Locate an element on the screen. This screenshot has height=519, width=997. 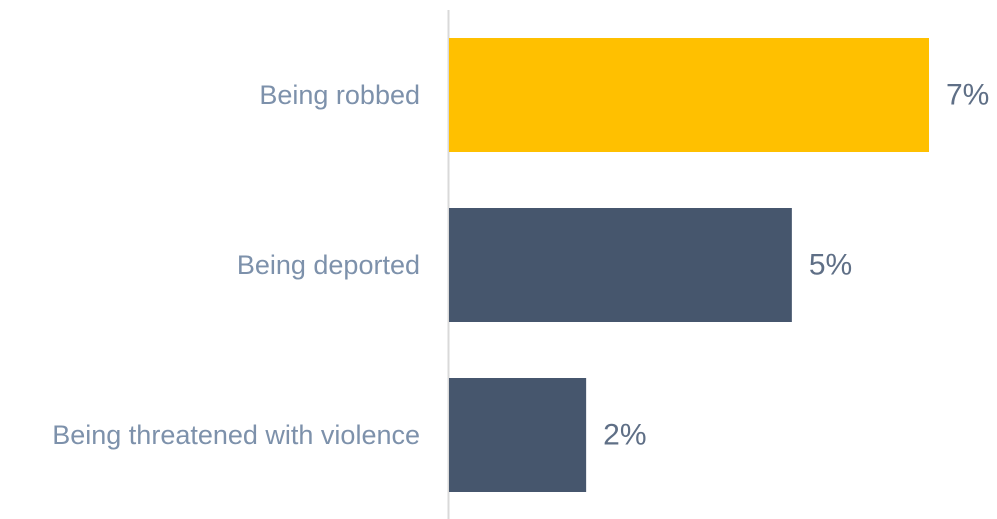
category-label-1: Being robbed is located at coordinates (339, 95).